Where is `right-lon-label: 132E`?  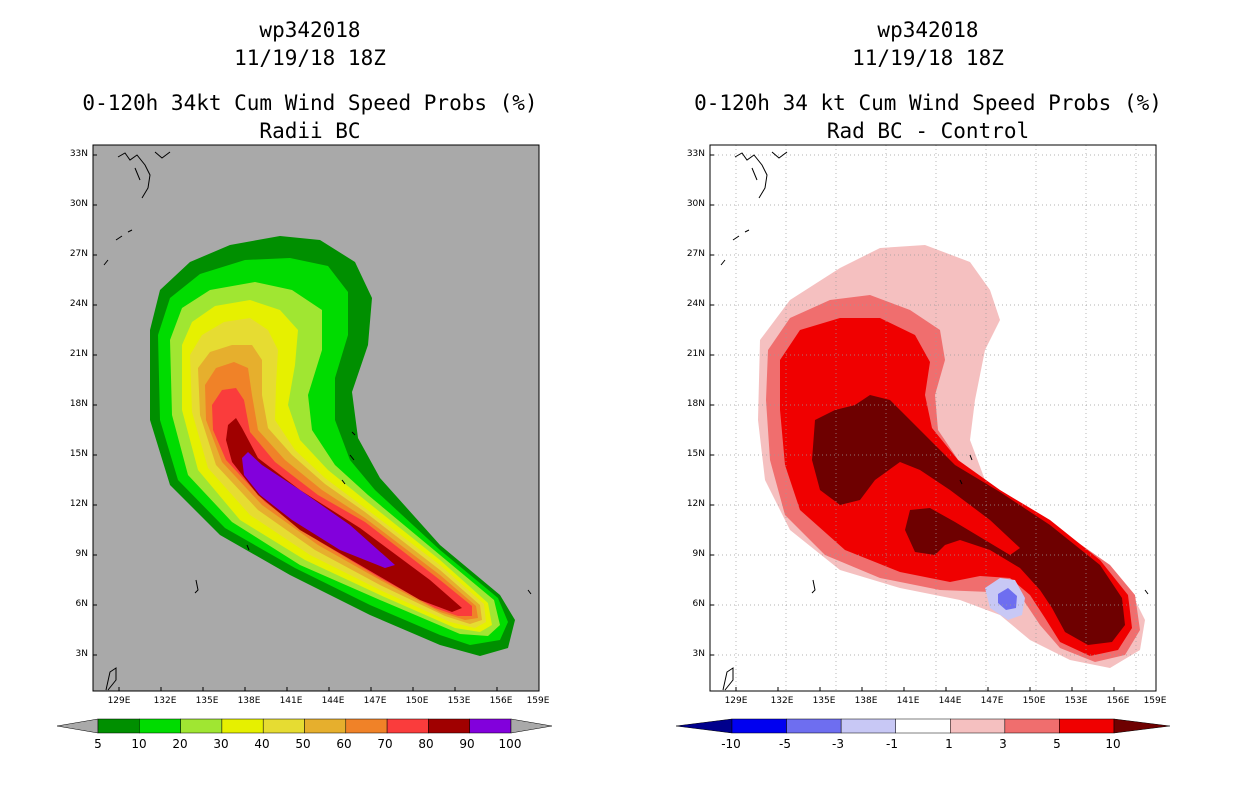 right-lon-label: 132E is located at coordinates (782, 701).